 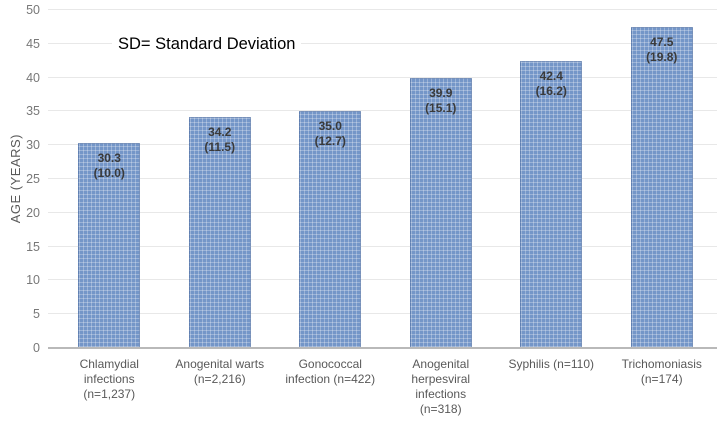 I want to click on y-tick-label-20: 20, so click(x=33, y=212).